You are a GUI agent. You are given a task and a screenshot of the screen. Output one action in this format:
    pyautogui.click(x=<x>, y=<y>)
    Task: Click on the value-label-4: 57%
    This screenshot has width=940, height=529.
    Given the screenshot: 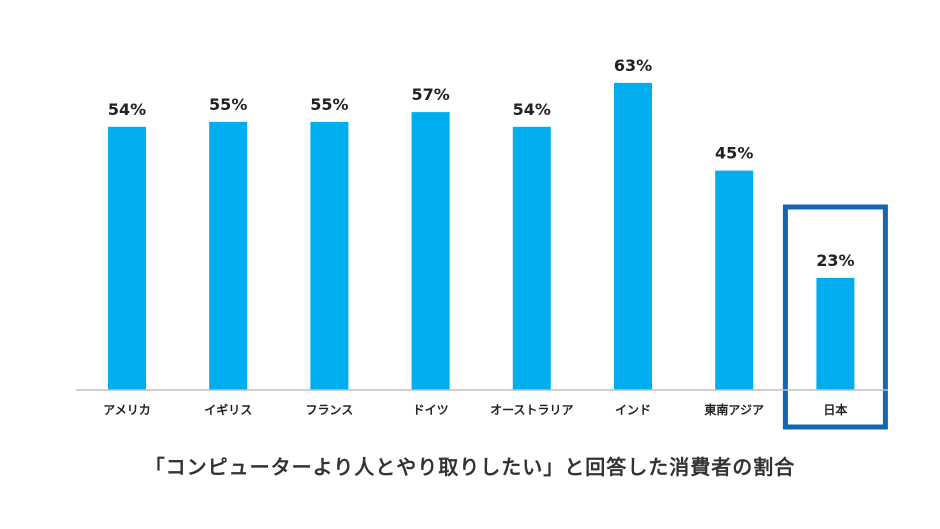 What is the action you would take?
    pyautogui.click(x=430, y=94)
    